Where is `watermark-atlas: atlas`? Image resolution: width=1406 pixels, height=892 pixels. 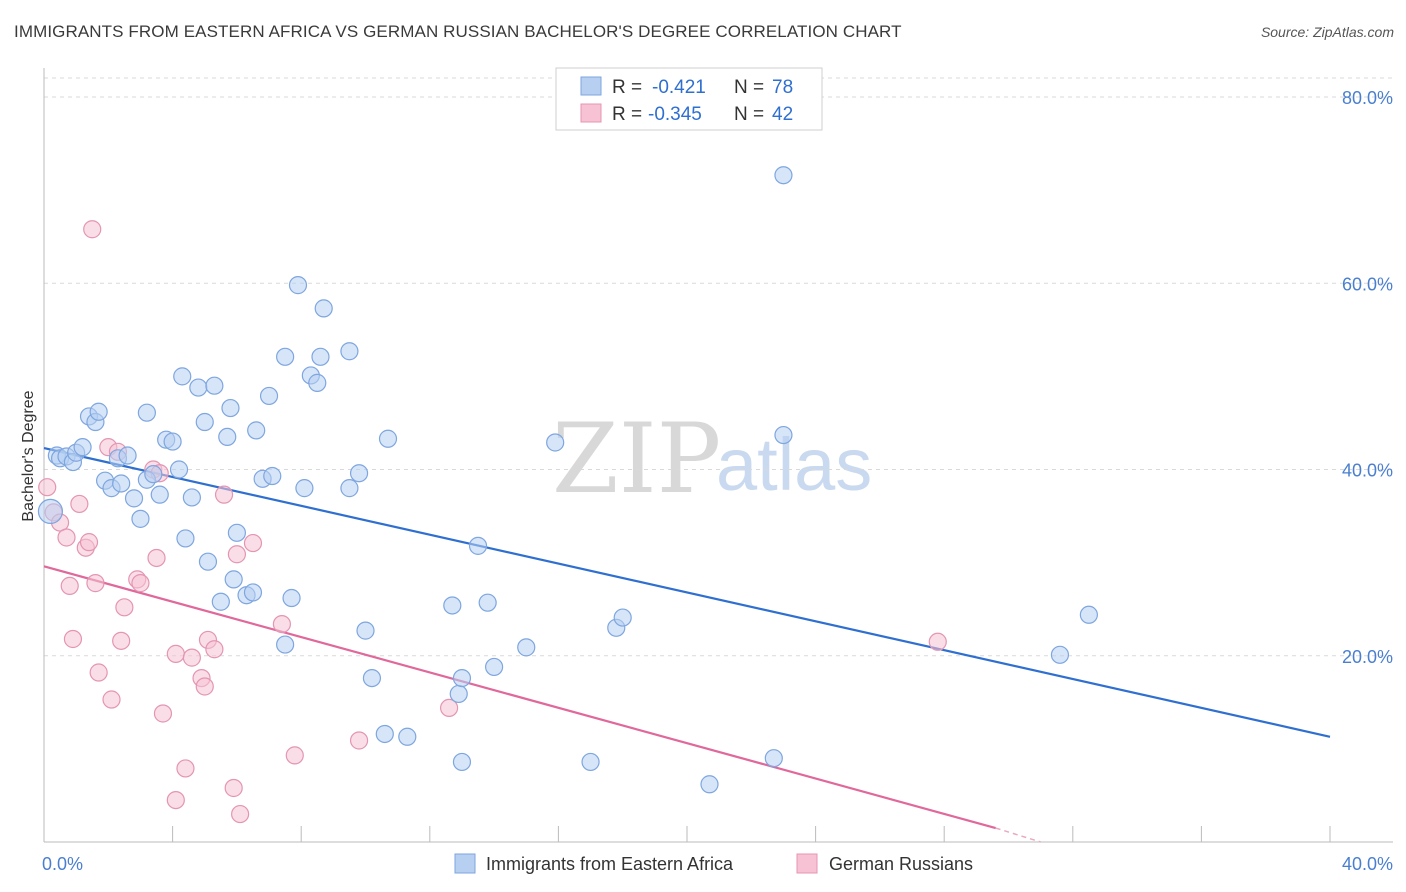 watermark-atlas: atlas is located at coordinates (794, 464).